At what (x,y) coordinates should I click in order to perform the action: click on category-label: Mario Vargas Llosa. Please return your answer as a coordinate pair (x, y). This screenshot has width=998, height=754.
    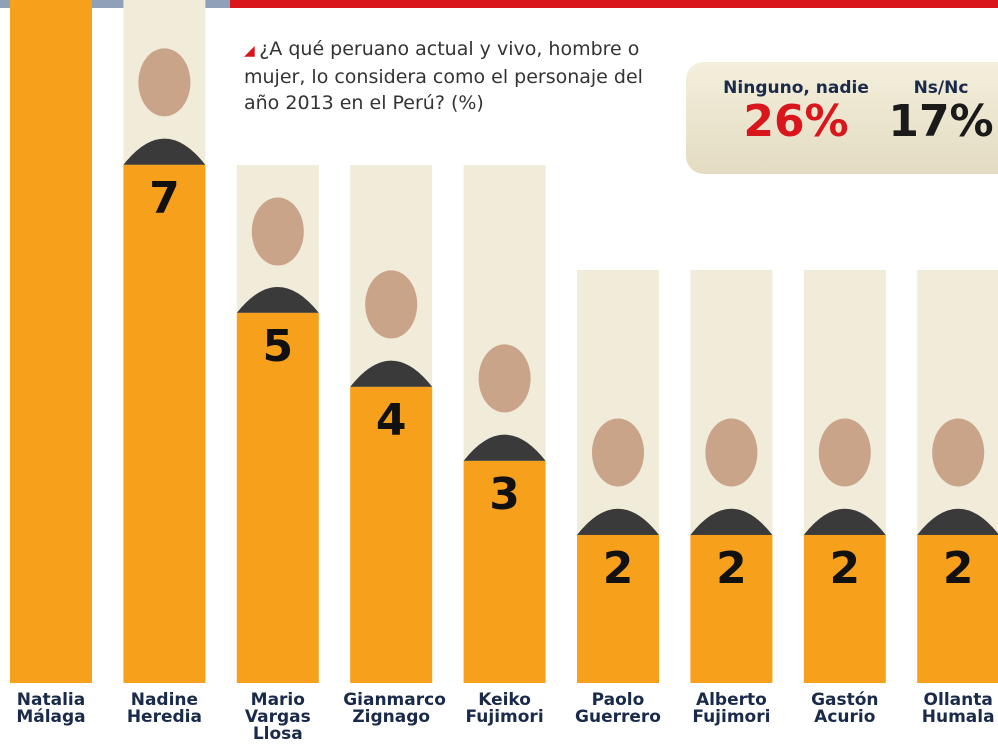
    Looking at the image, I should click on (277, 717).